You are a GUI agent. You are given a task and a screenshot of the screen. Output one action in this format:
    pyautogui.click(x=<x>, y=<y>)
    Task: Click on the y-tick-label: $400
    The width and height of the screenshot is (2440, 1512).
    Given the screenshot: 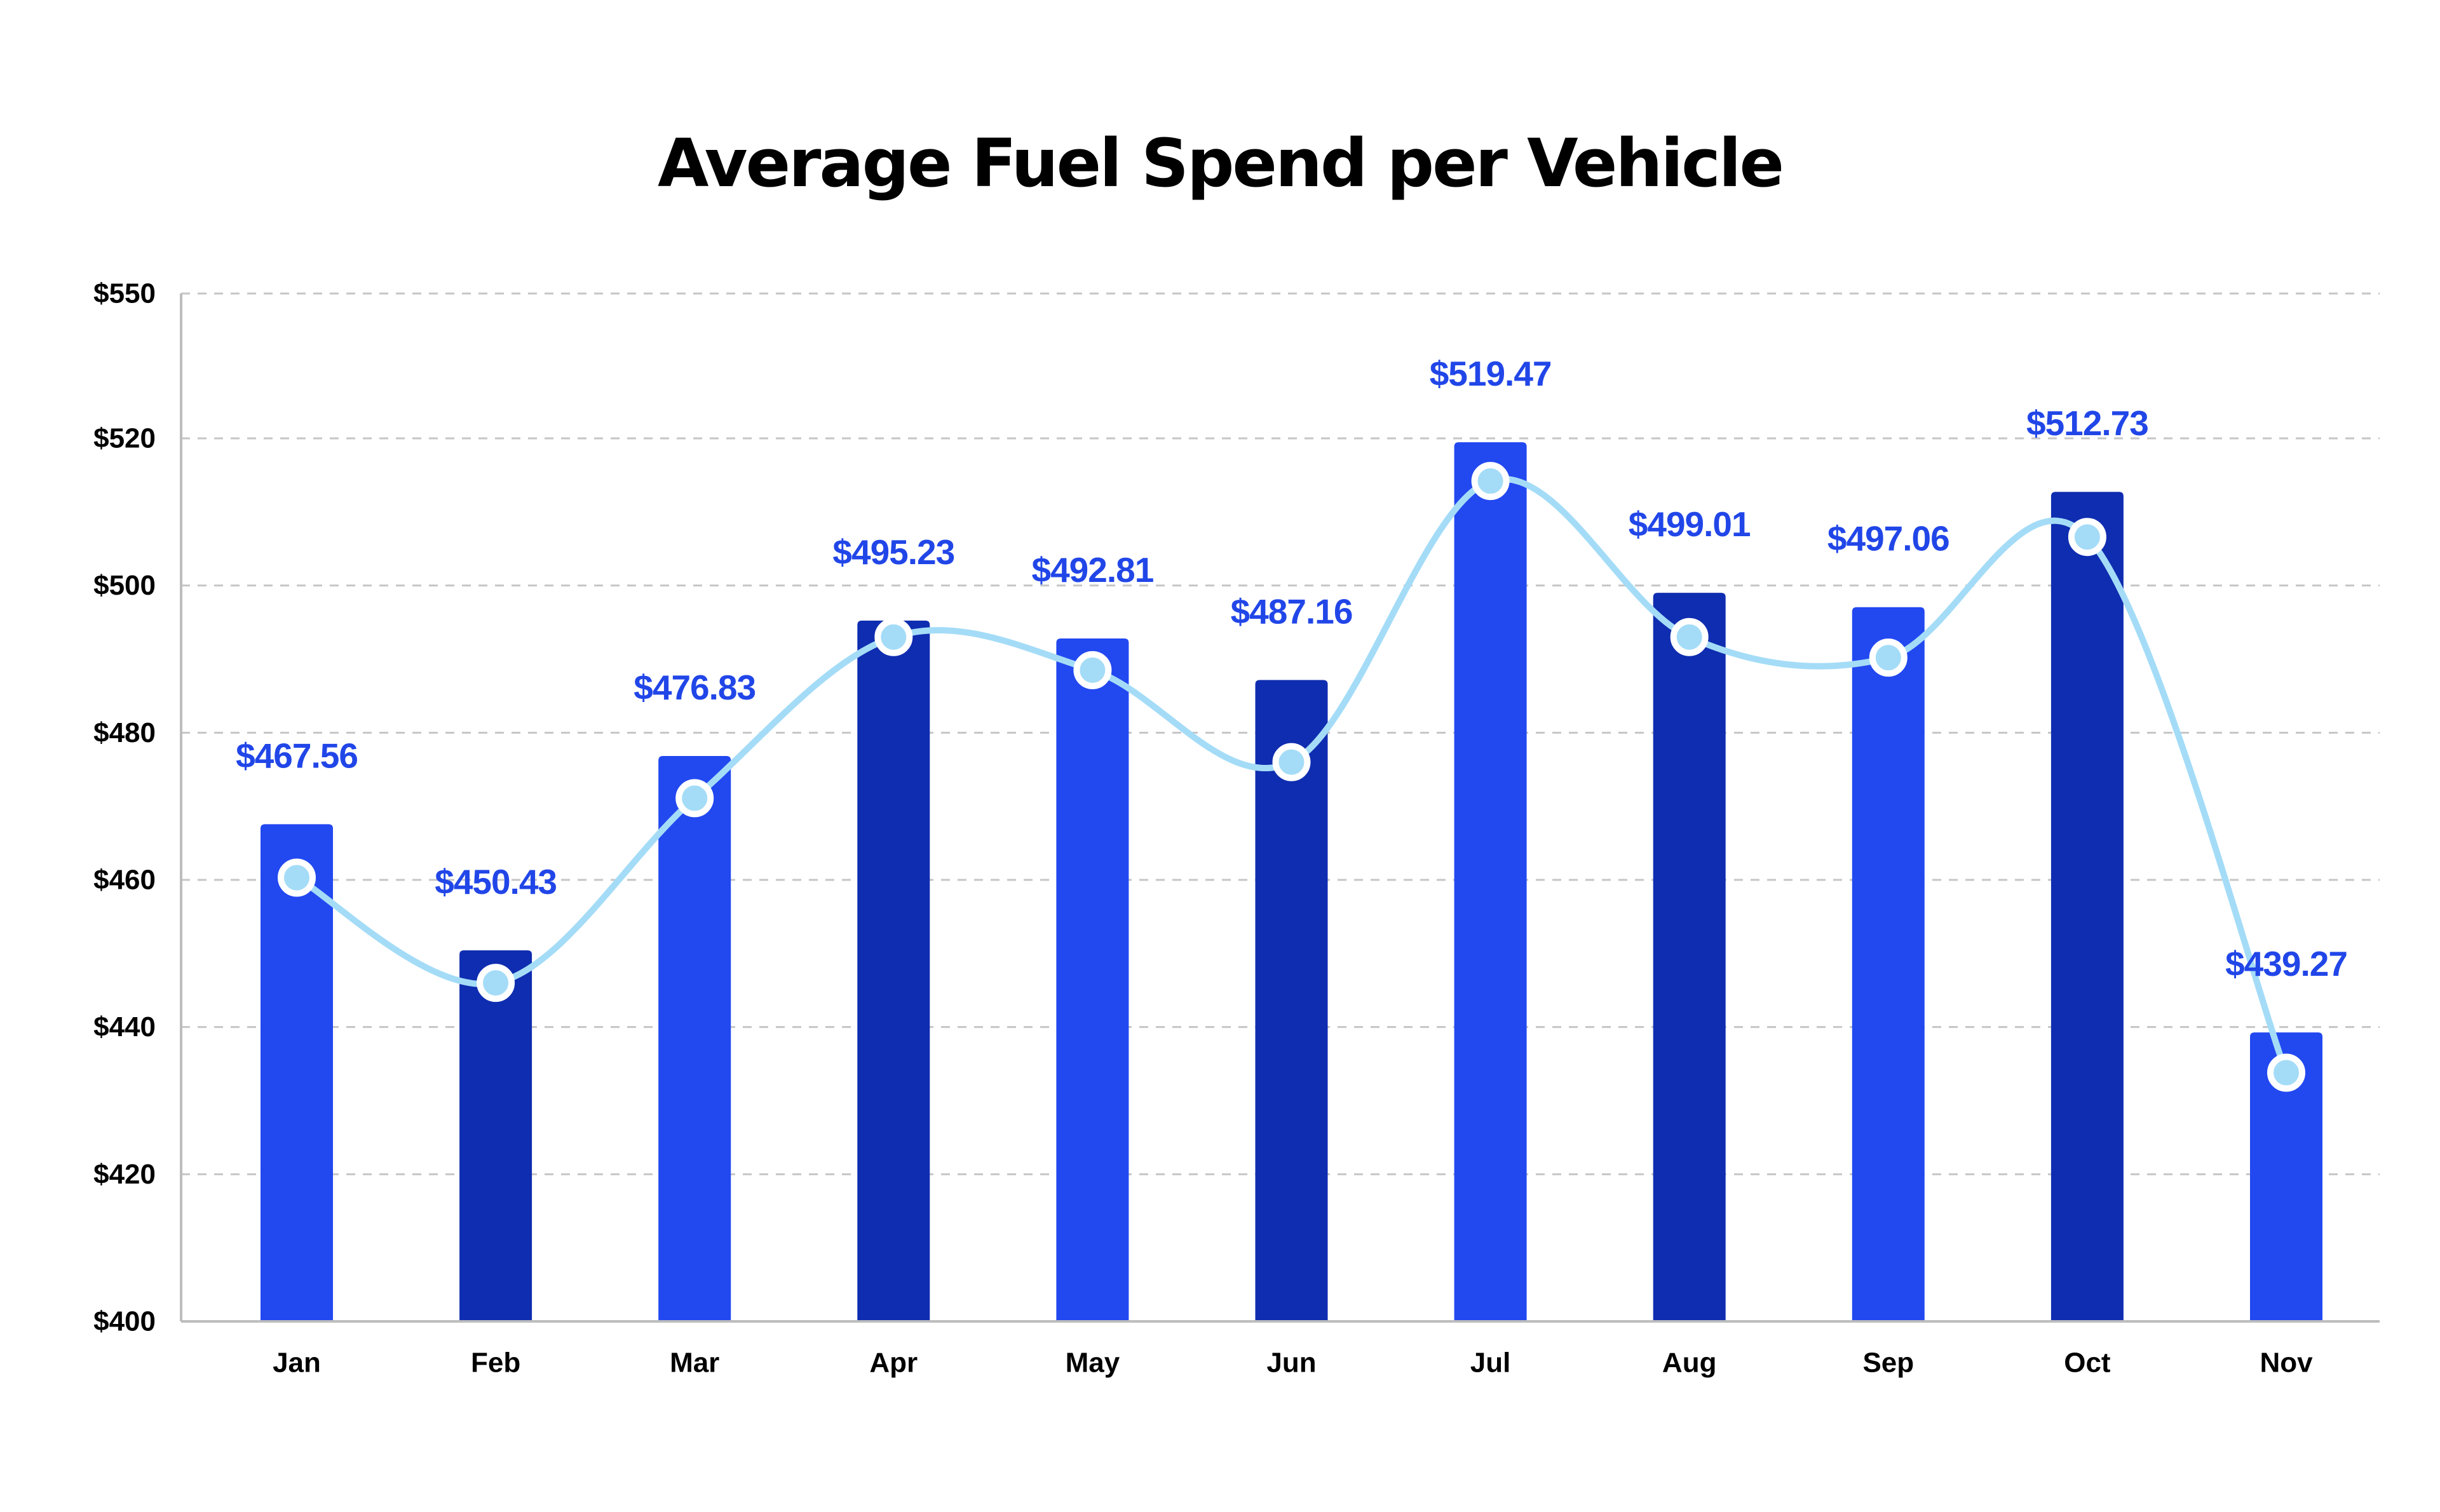 What is the action you would take?
    pyautogui.click(x=124, y=1321)
    